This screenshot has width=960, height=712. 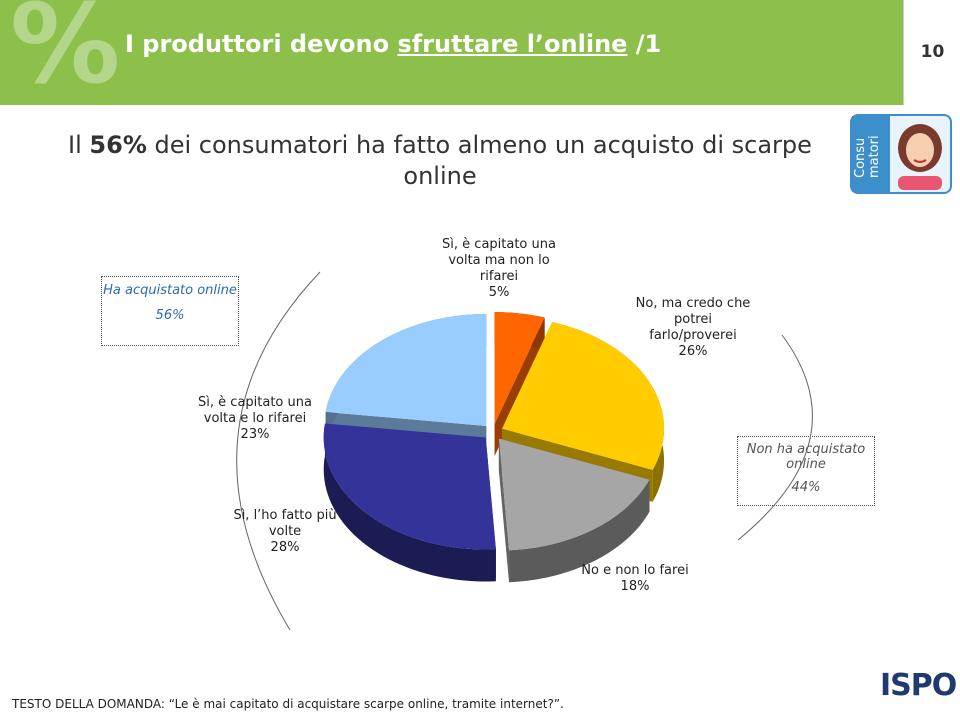 What do you see at coordinates (65, 54) in the screenshot?
I see `watermark: %` at bounding box center [65, 54].